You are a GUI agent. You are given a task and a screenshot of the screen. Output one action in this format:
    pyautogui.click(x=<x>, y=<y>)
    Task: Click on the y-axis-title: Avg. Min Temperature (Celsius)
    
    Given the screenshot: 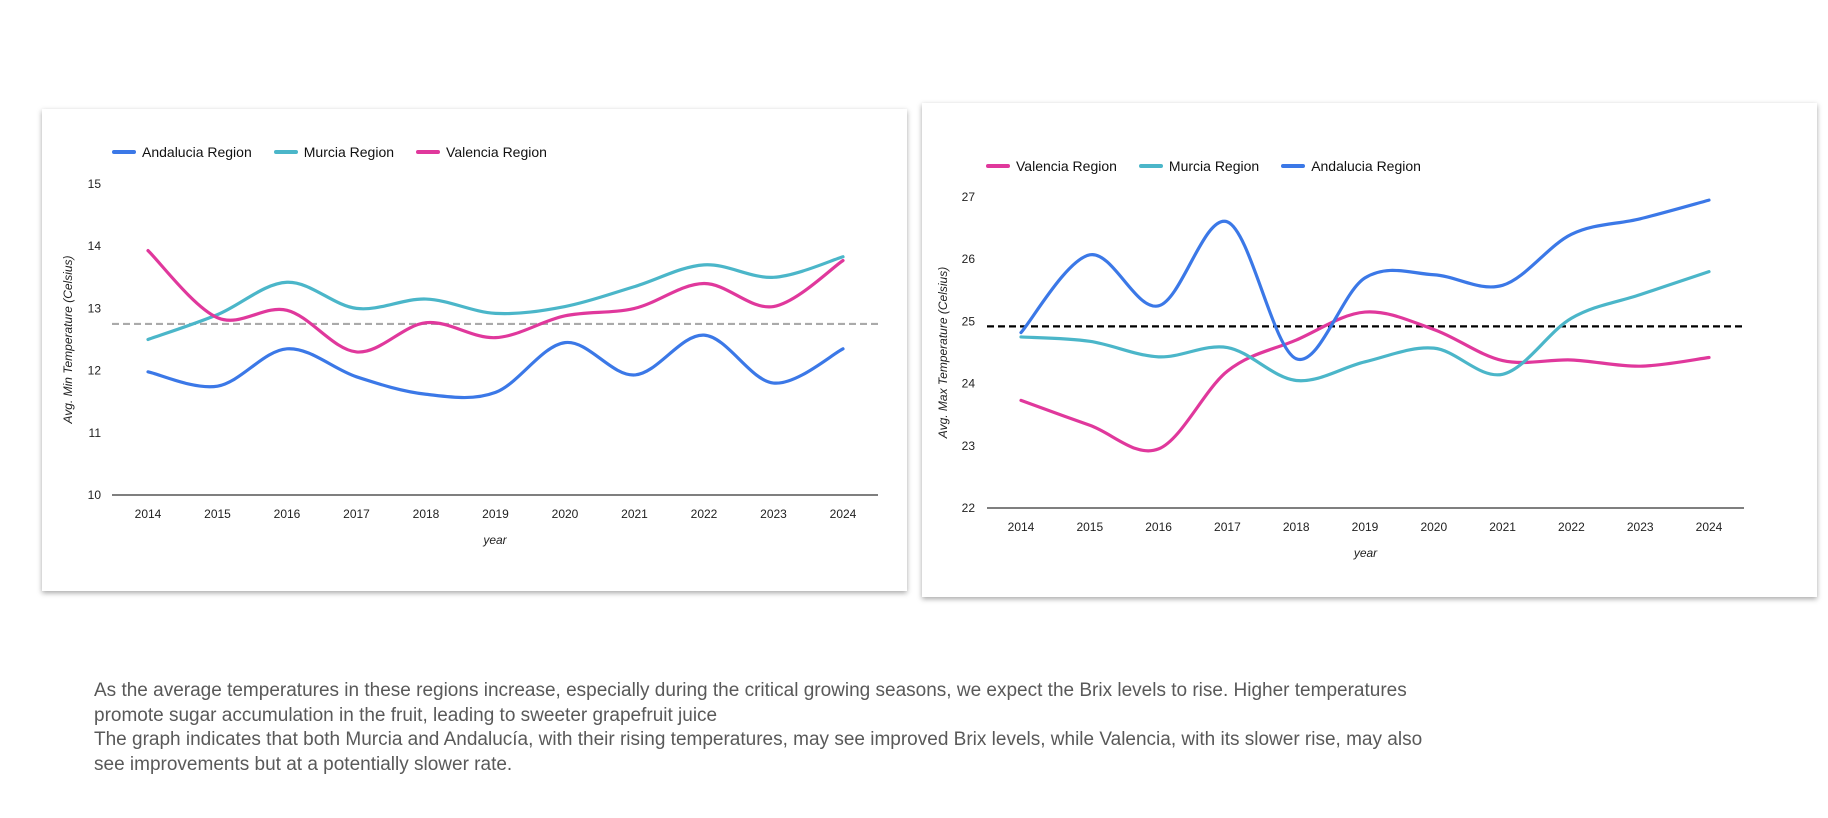 What is the action you would take?
    pyautogui.click(x=68, y=339)
    